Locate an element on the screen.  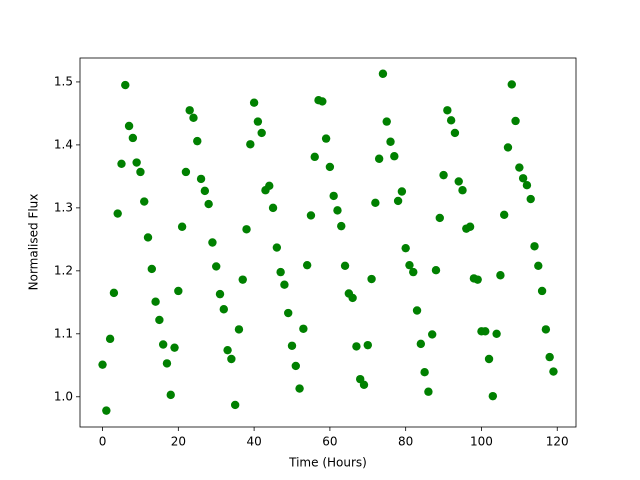
x-tick-label: 40 is located at coordinates (253, 442).